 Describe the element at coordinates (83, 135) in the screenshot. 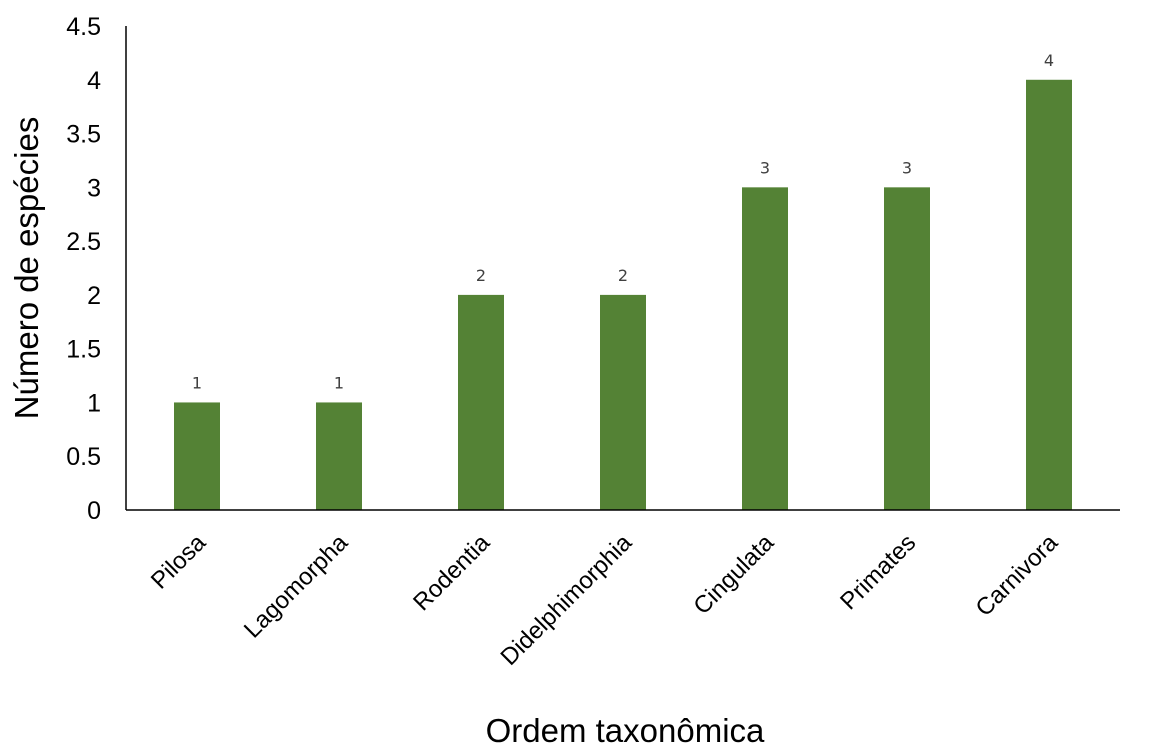

I see `y-tick-label: 3.5` at that location.